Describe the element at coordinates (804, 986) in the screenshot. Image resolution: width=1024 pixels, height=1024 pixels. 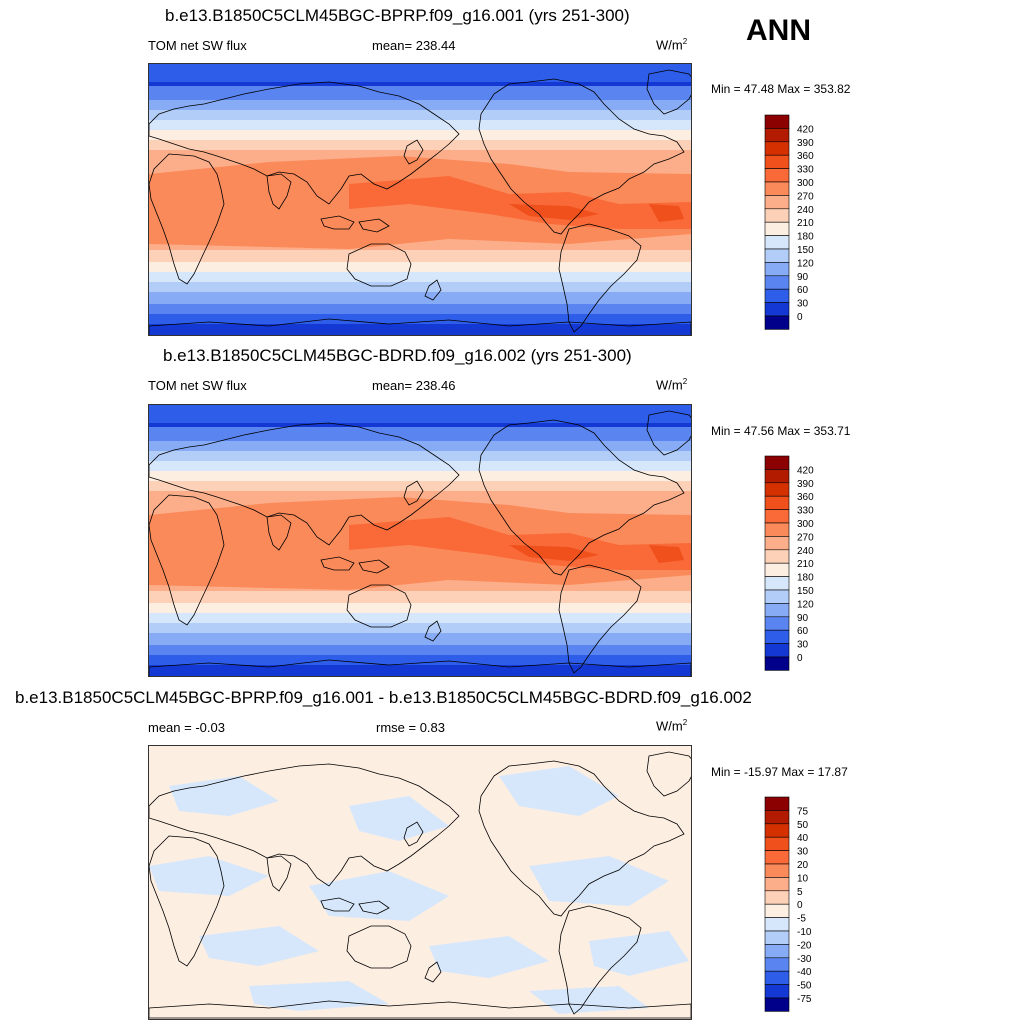
I see `panel-3-colorbar-tick-label: -50` at that location.